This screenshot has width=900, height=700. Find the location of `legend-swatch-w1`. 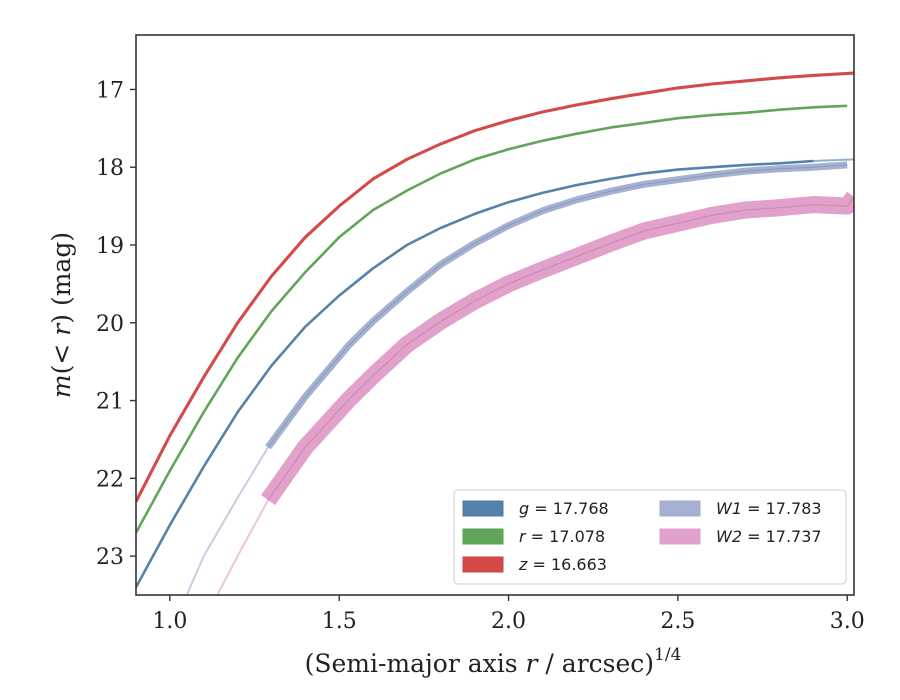

legend-swatch-w1 is located at coordinates (680, 508).